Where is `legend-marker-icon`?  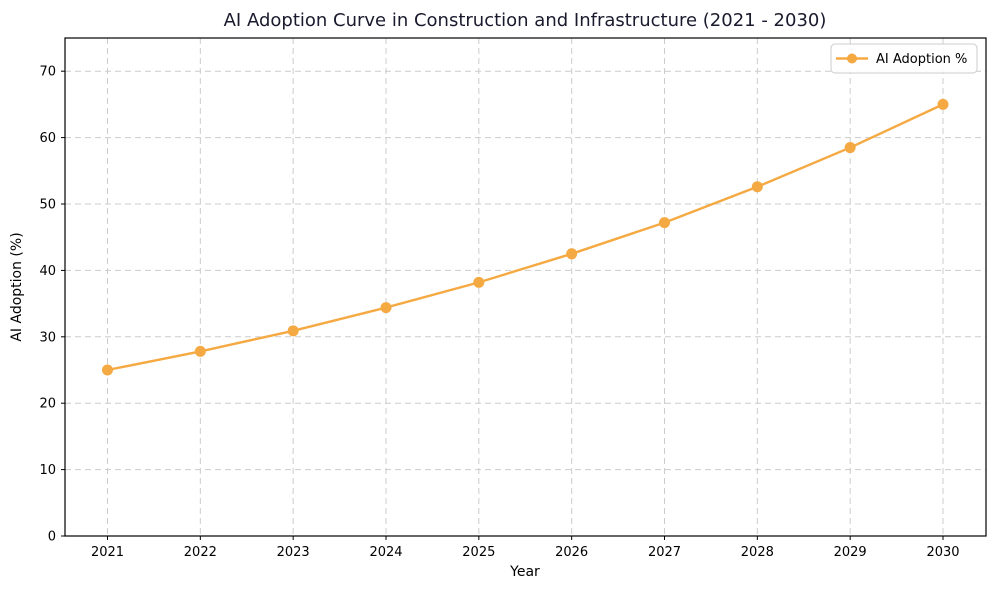
legend-marker-icon is located at coordinates (852, 58).